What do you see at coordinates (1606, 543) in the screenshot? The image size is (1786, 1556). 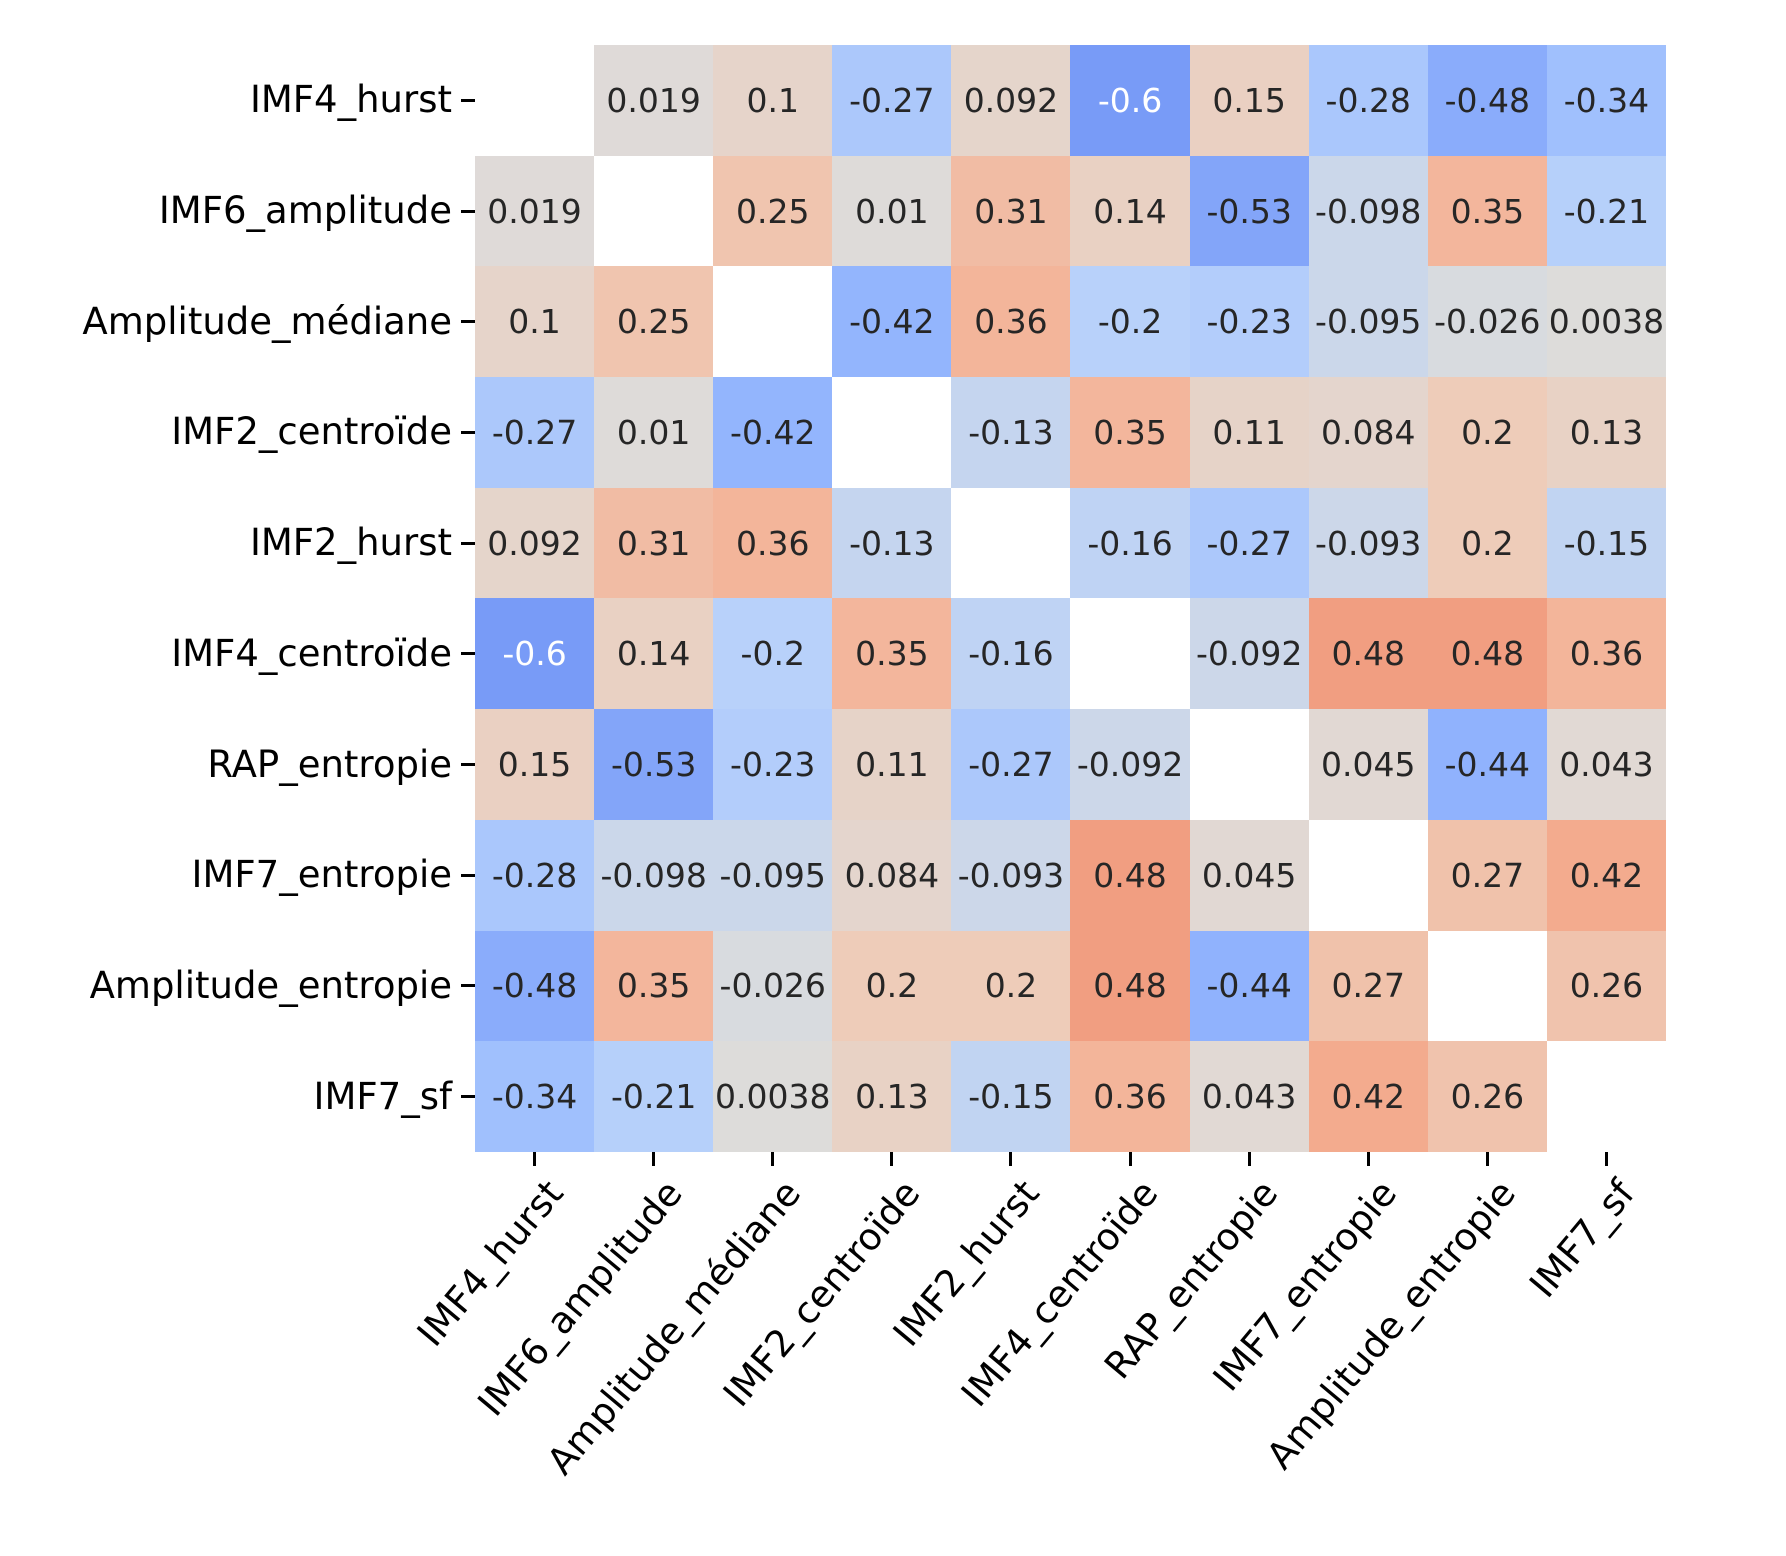 I see `heatmap-cell: -0.15` at bounding box center [1606, 543].